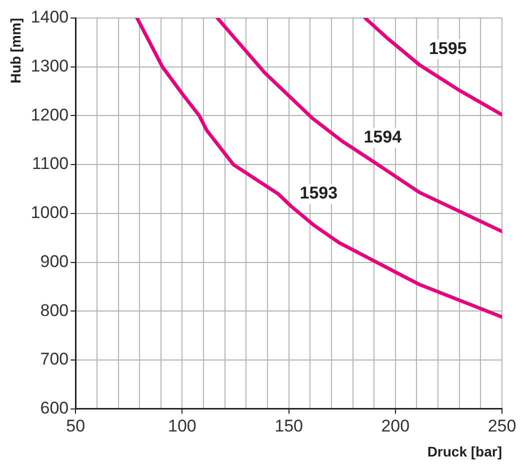 This screenshot has height=467, width=524. Describe the element at coordinates (319, 193) in the screenshot. I see `annotation: 1593` at that location.